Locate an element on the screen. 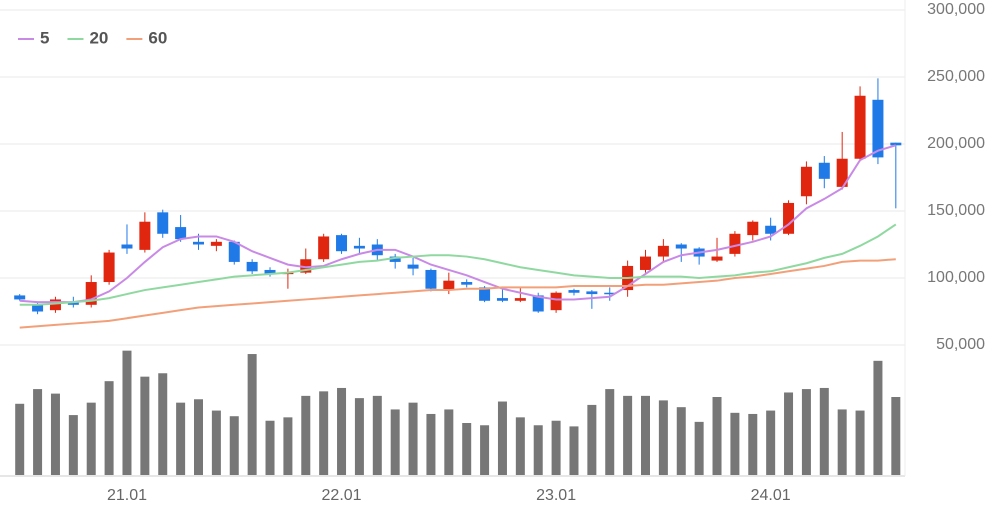 This screenshot has height=519, width=996. y-tick-label: 100,000 is located at coordinates (956, 277).